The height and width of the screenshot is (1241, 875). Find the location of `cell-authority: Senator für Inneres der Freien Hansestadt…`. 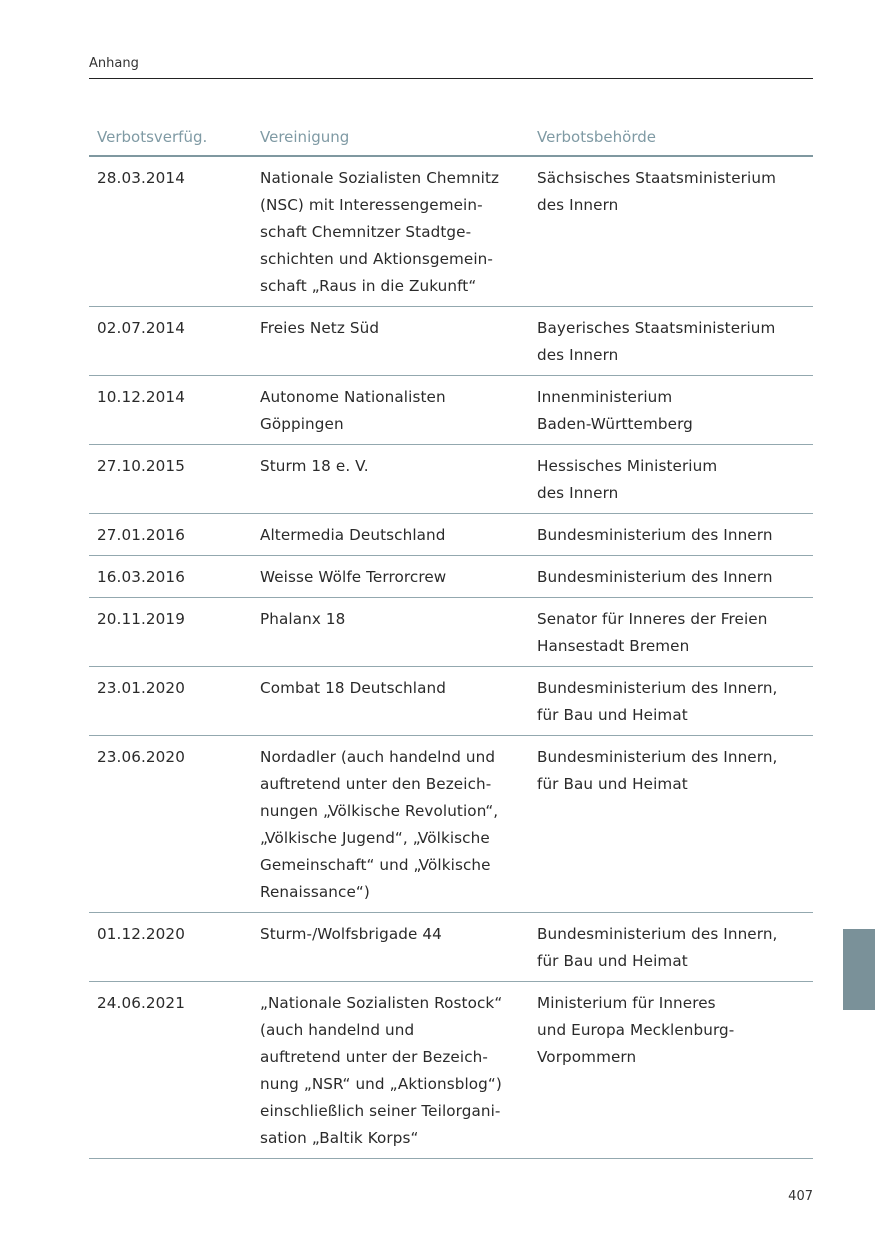

cell-authority: Senator für Inneres der Freien Hansestadt… is located at coordinates (675, 633).